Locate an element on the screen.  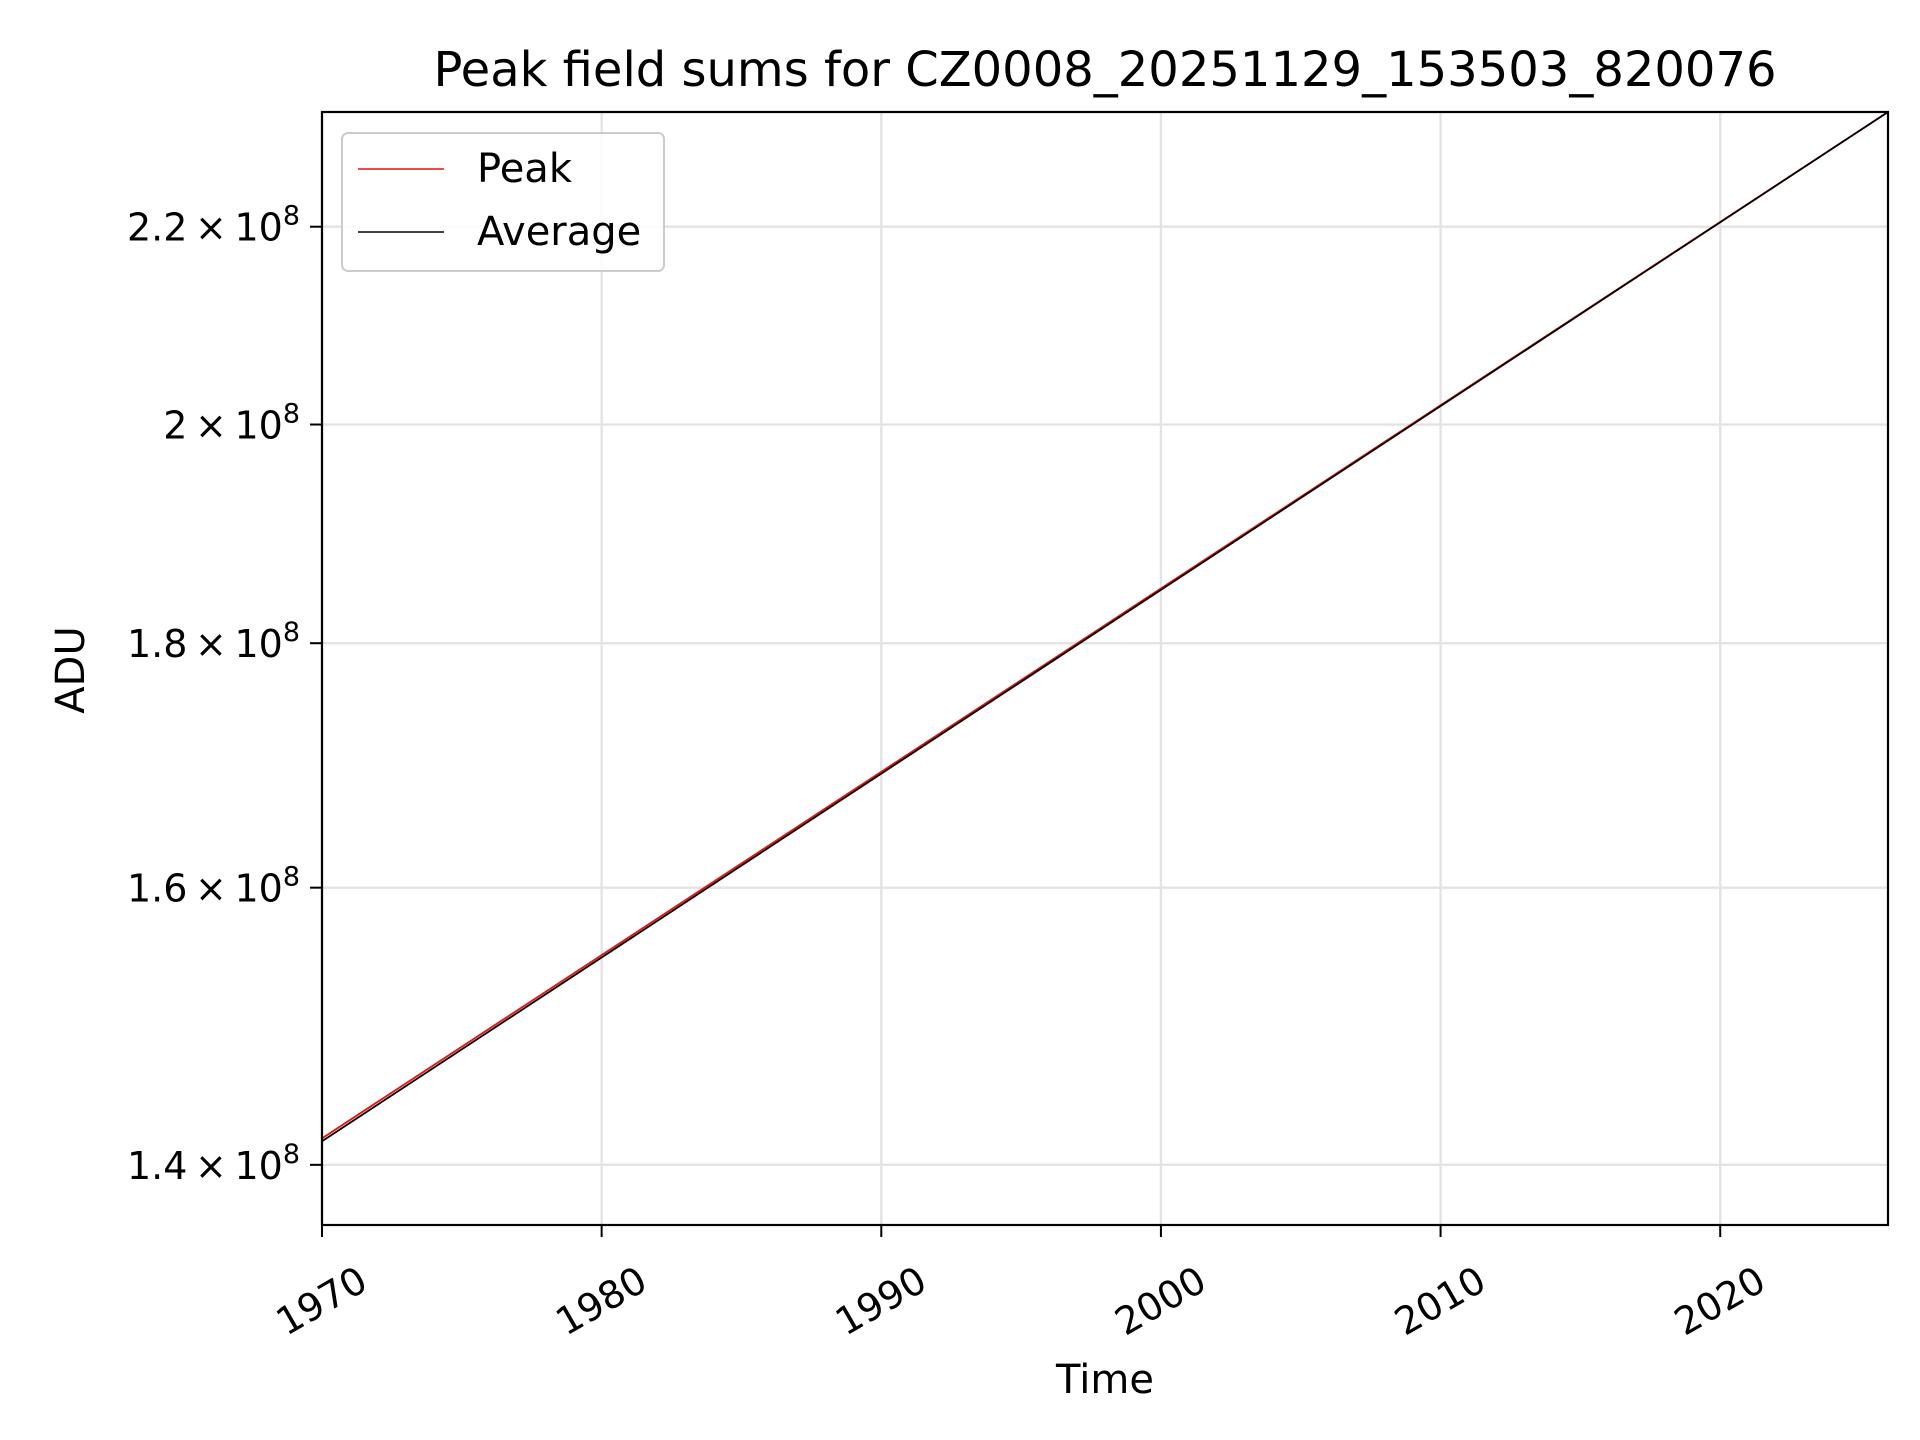
y-tick-label: 2 × 108 is located at coordinates (231, 423).